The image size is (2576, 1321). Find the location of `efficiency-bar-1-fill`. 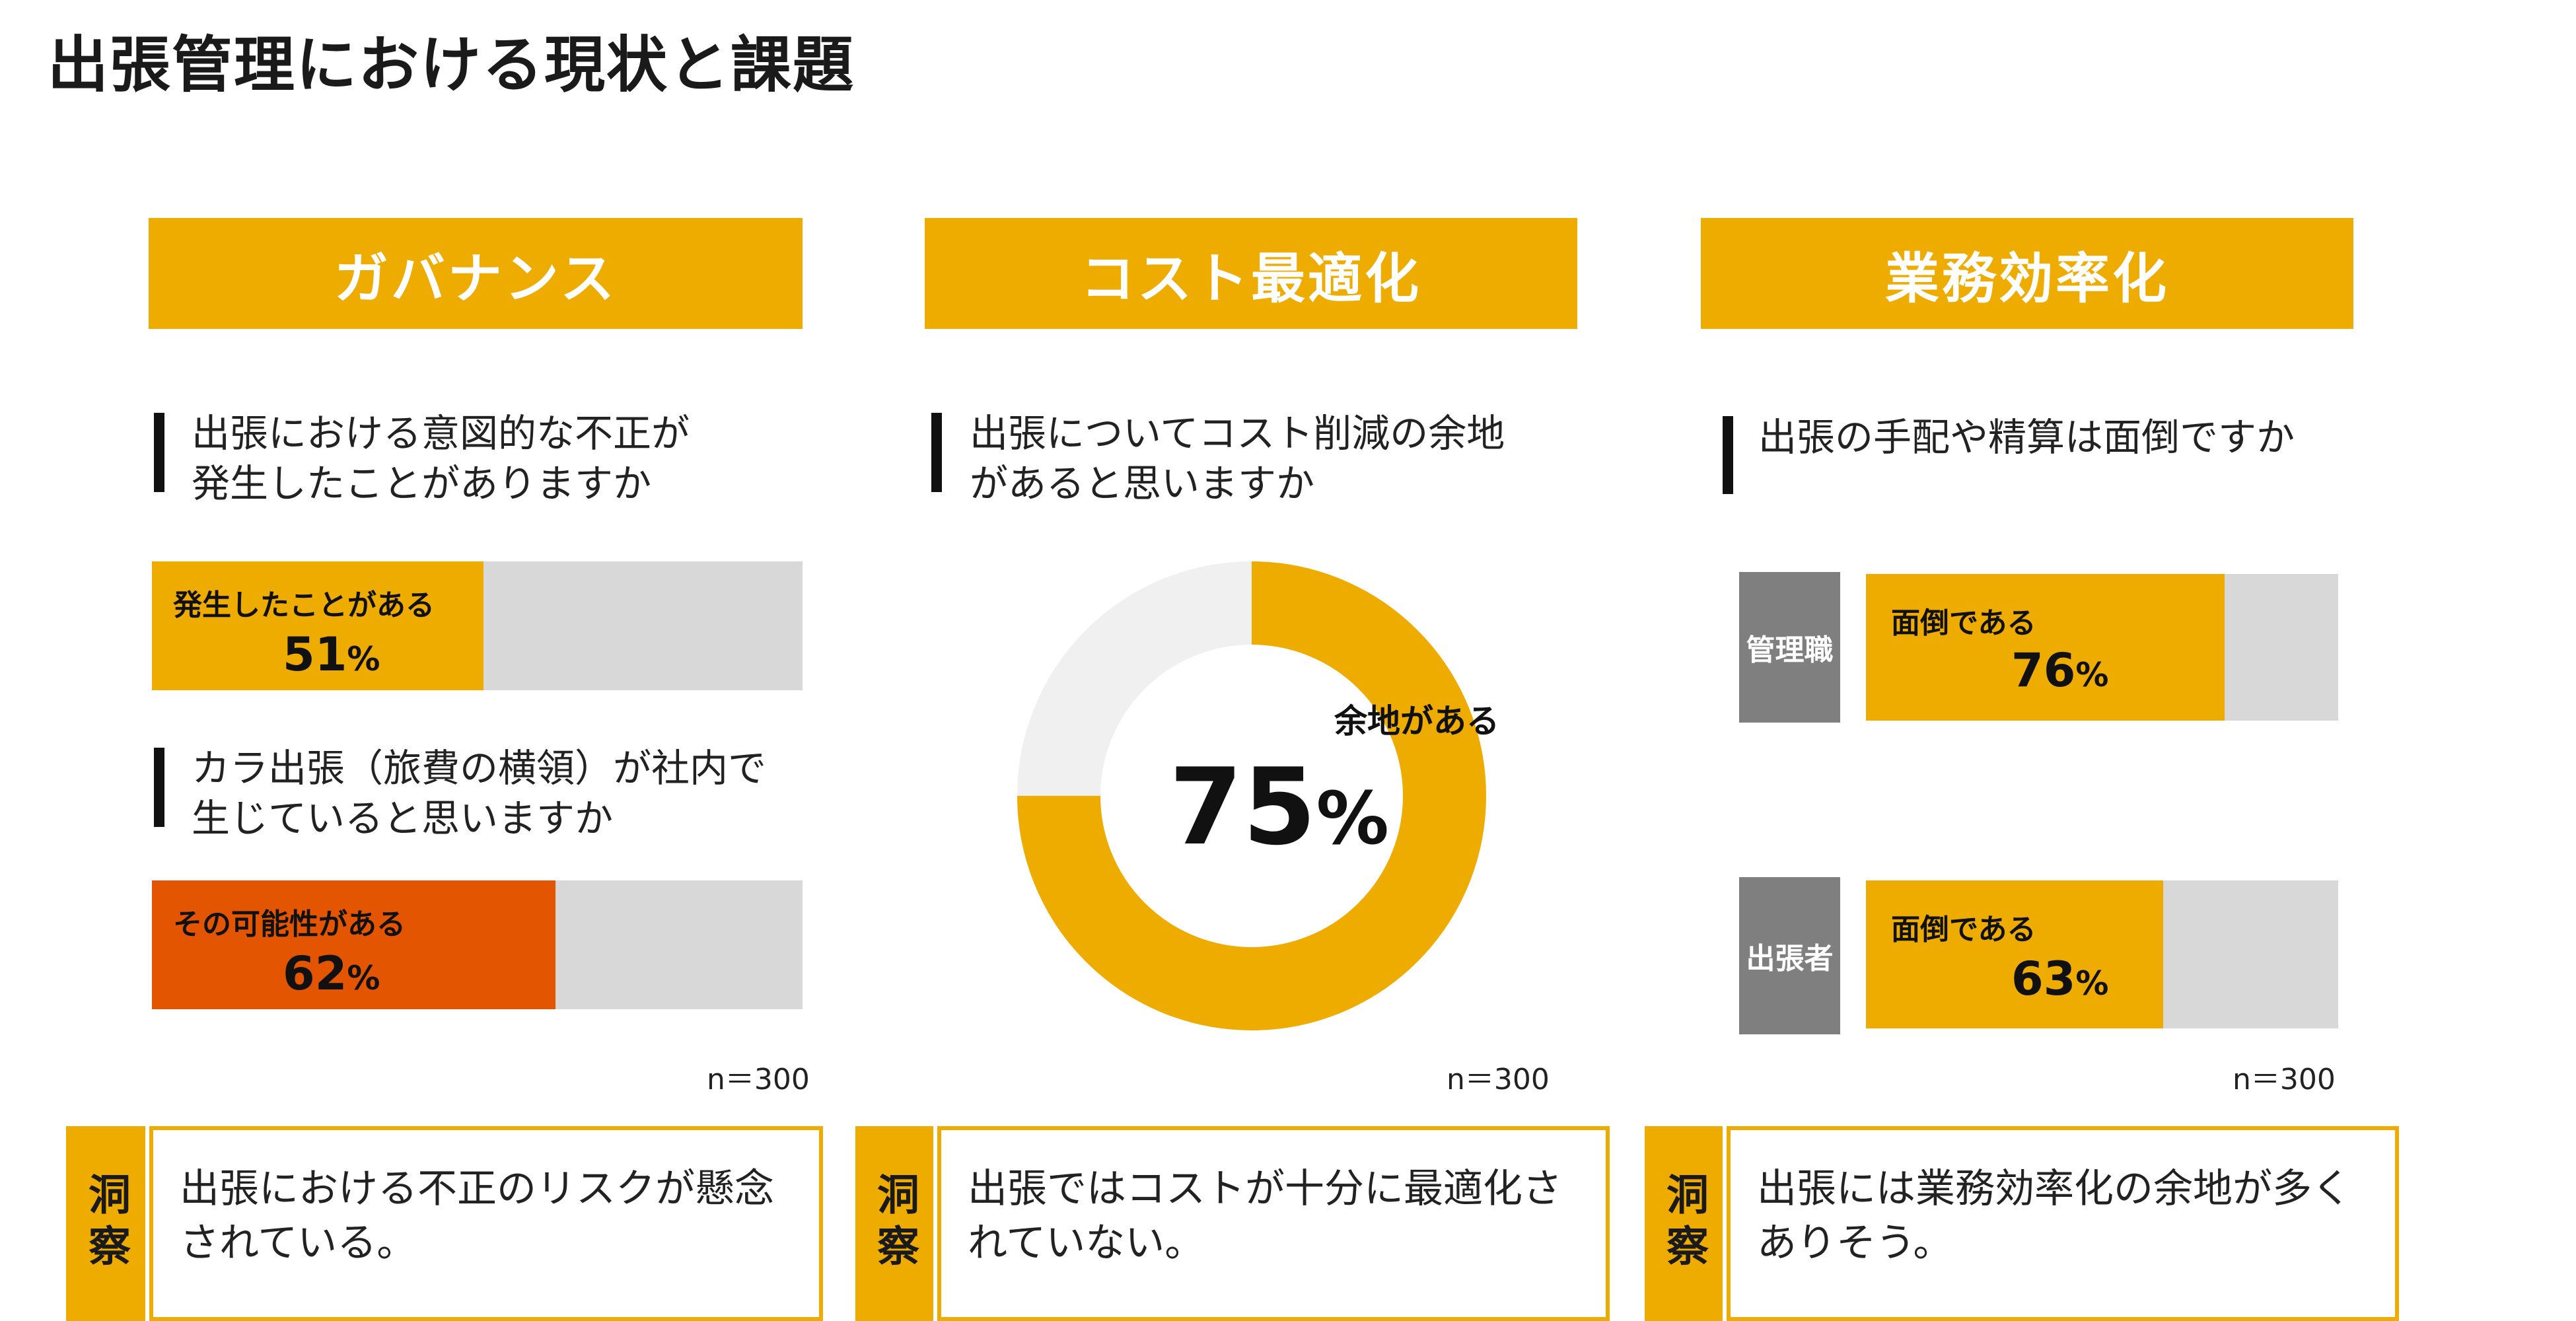

efficiency-bar-1-fill is located at coordinates (2046, 647).